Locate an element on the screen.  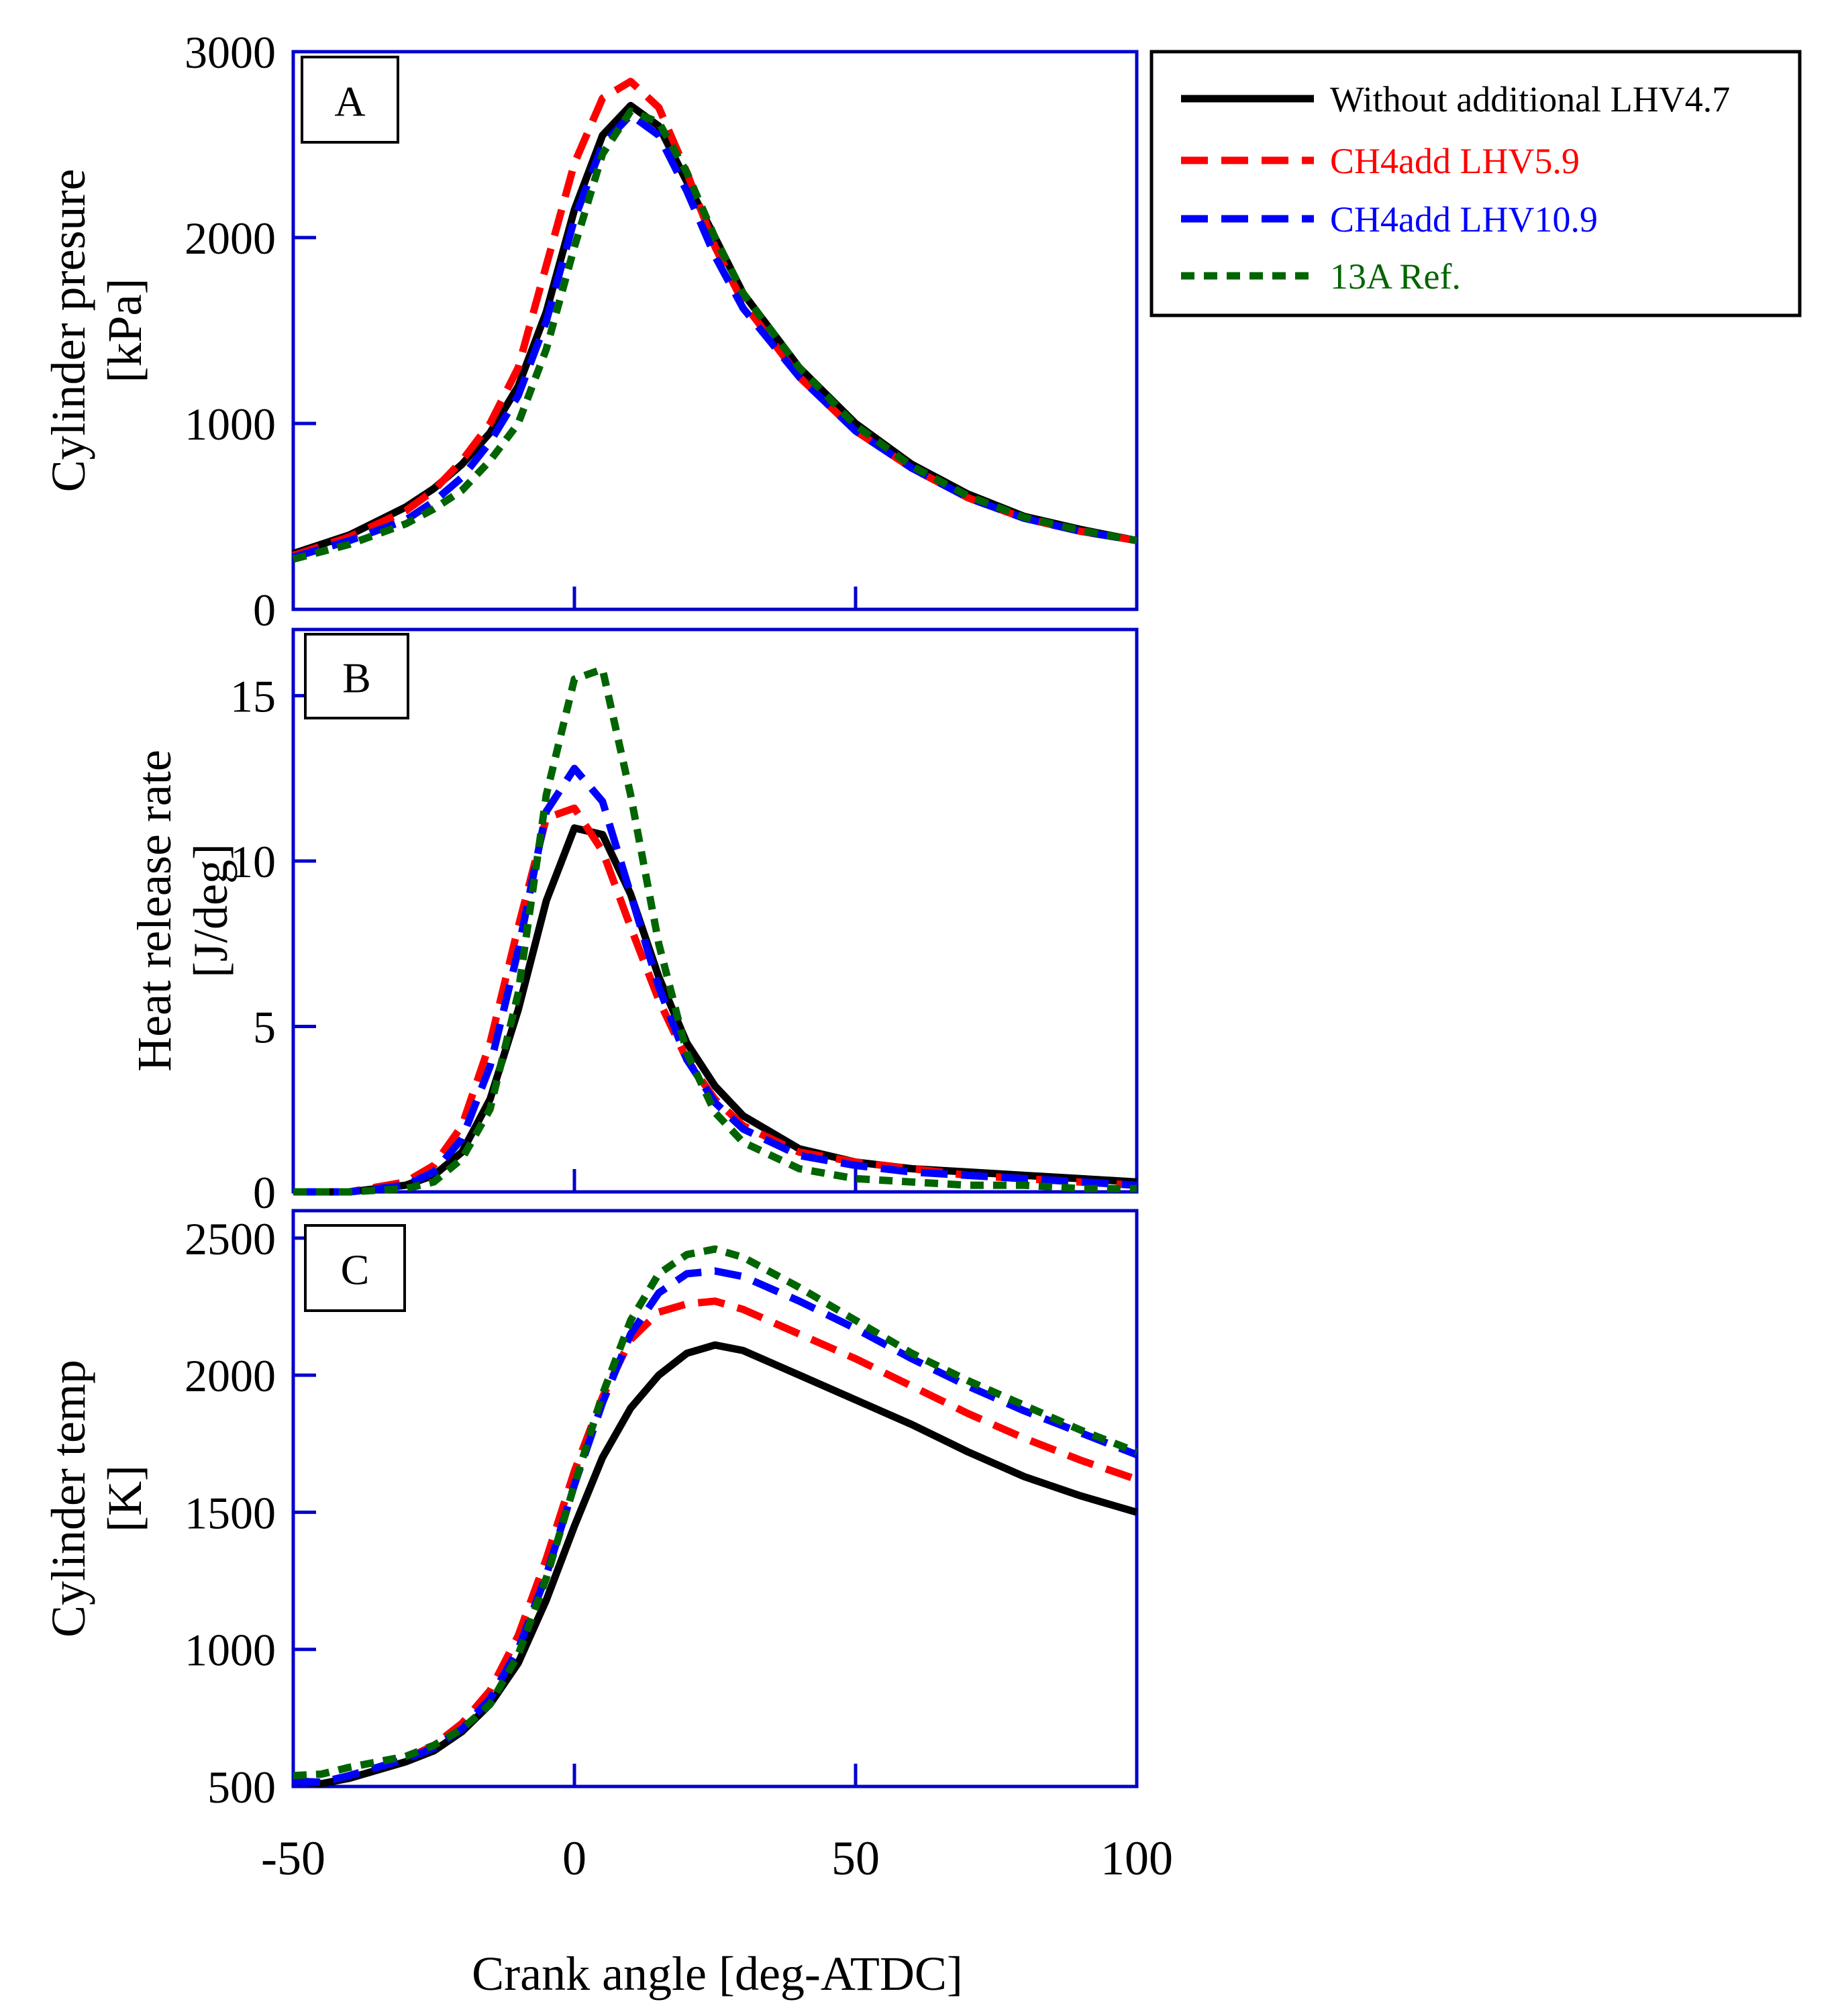
y-tick-label: 500 is located at coordinates (241, 1787).